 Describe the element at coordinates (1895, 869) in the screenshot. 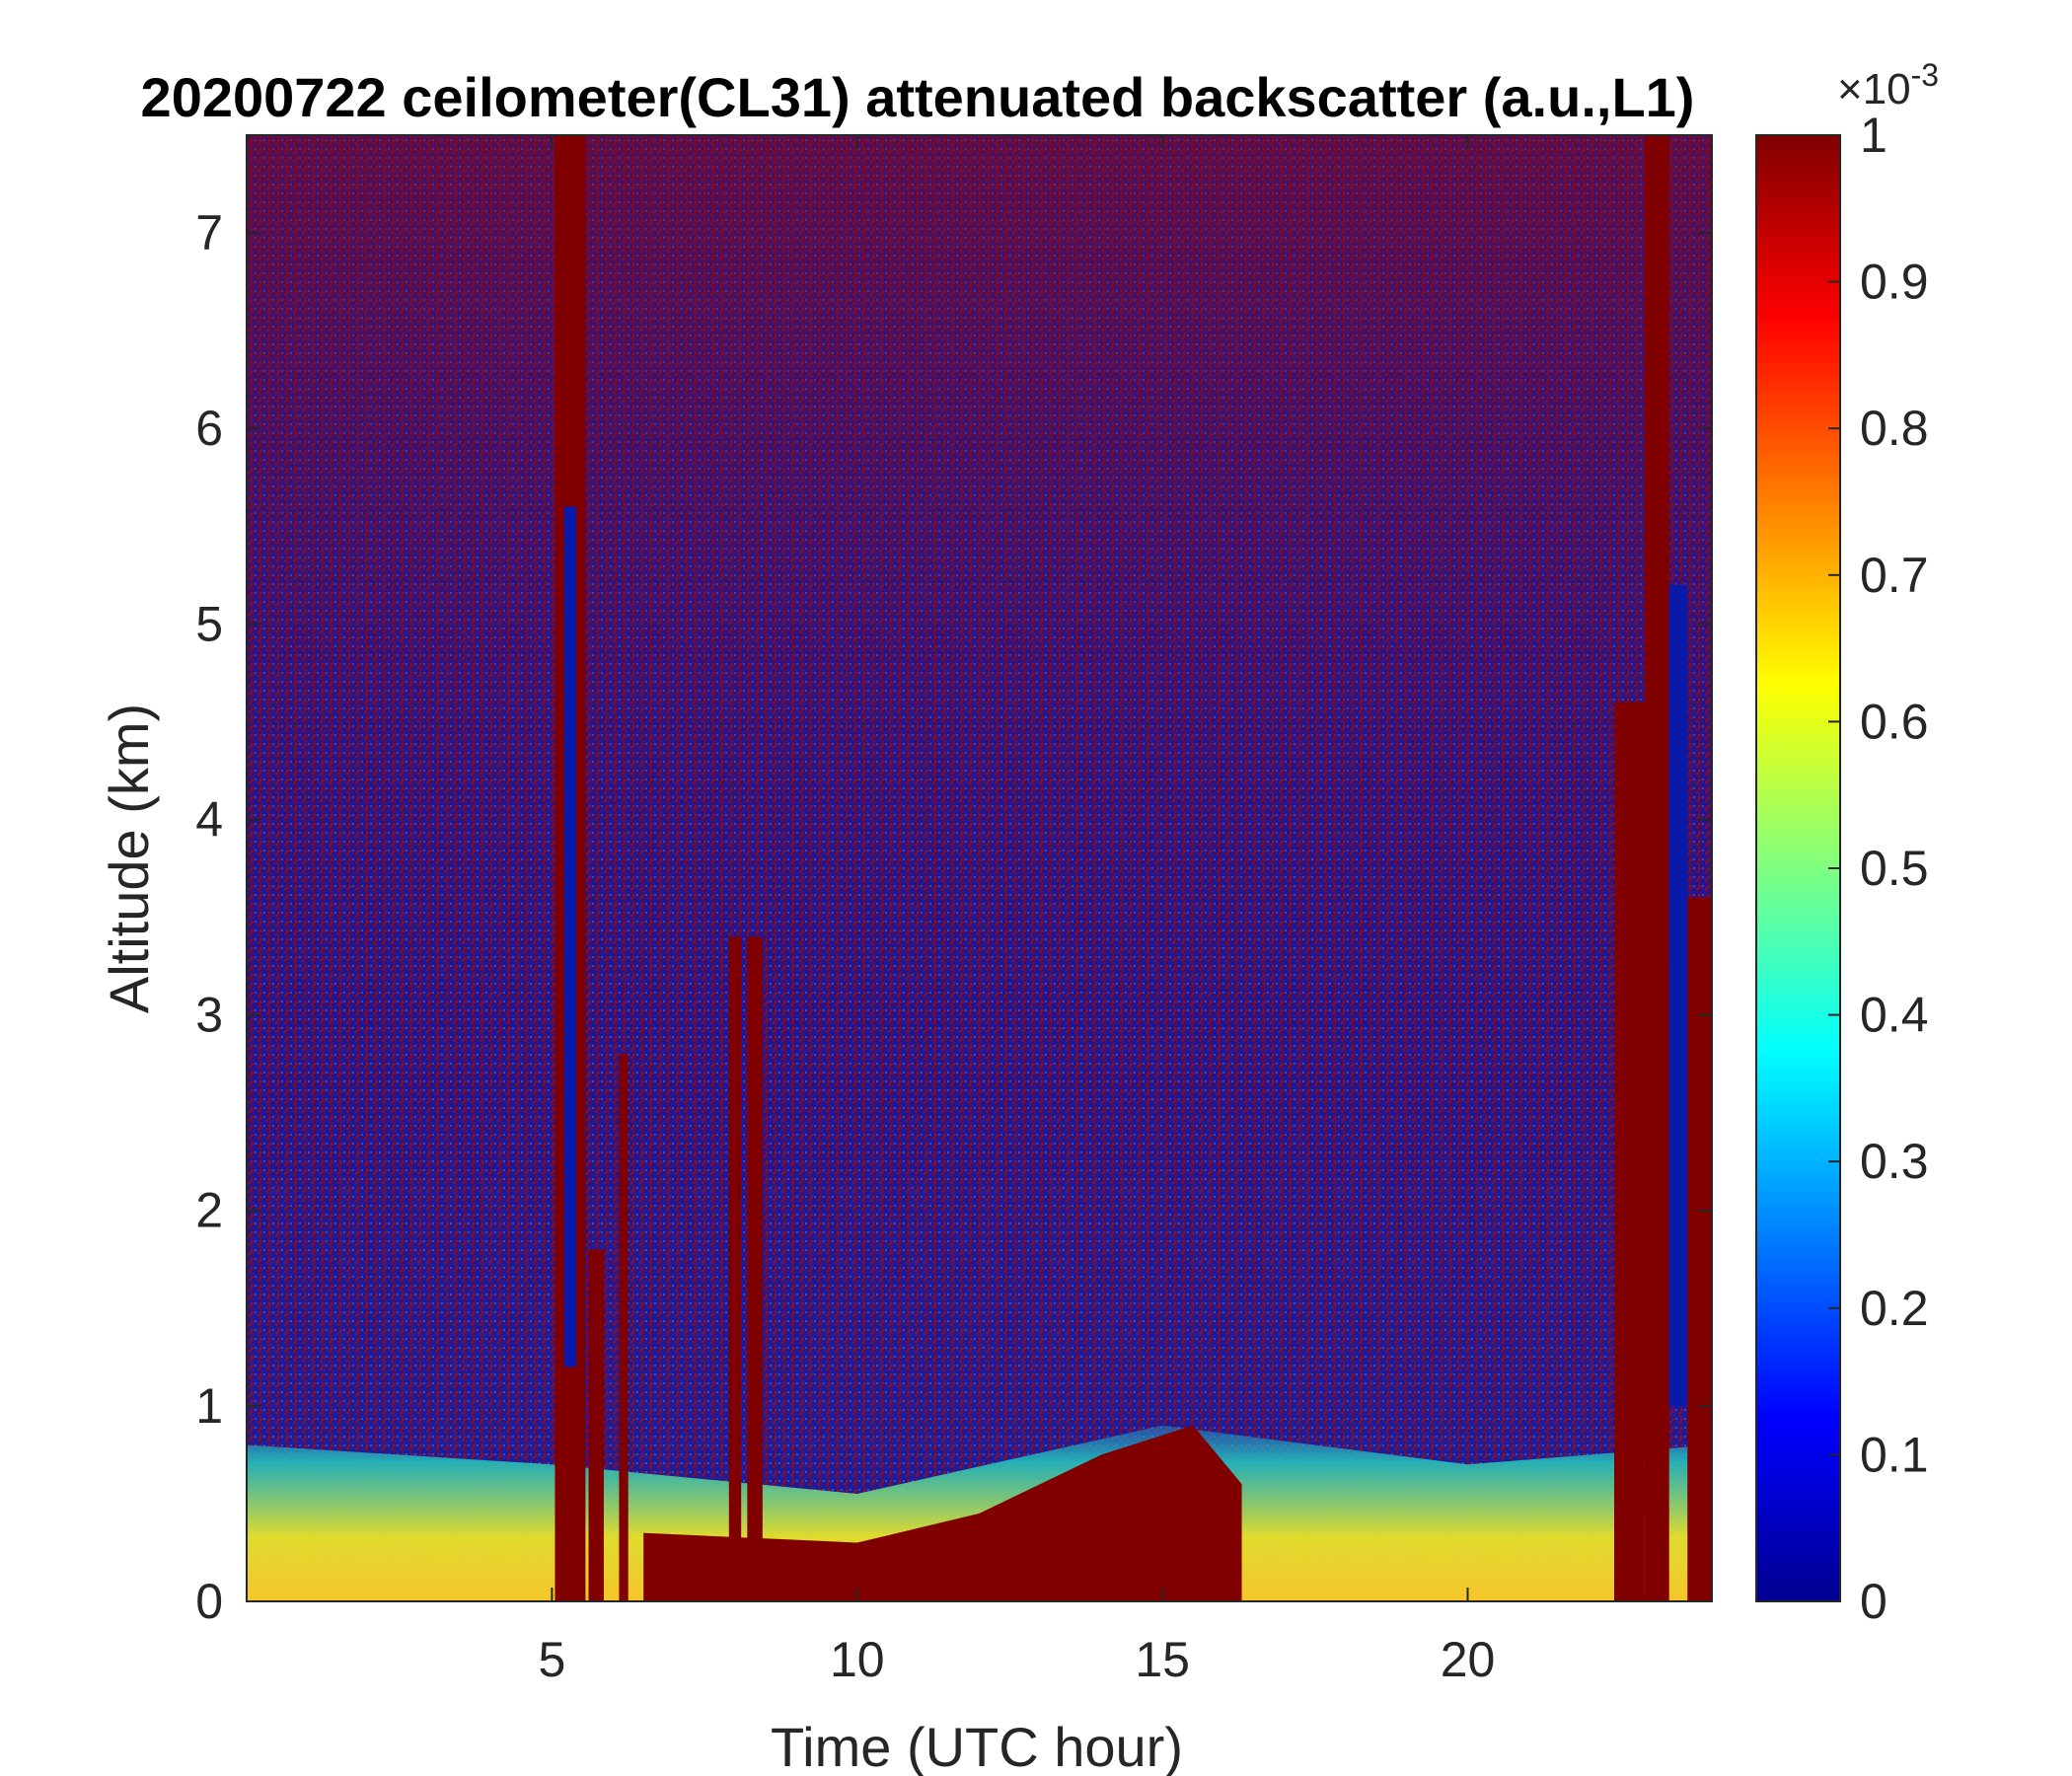

I see `colorbar-tick-label-0.5: 0.5` at that location.